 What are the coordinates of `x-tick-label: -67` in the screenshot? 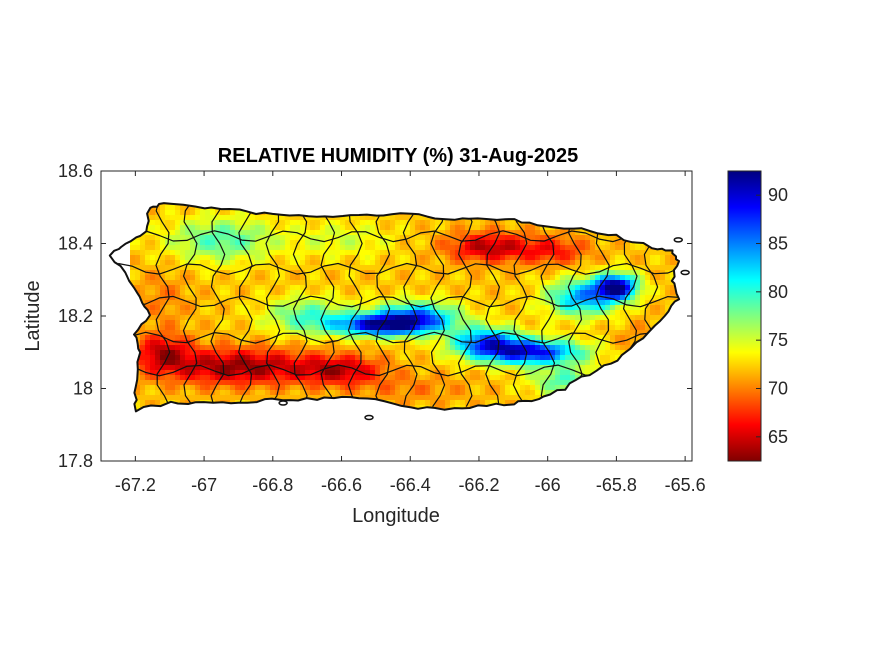 It's located at (204, 485).